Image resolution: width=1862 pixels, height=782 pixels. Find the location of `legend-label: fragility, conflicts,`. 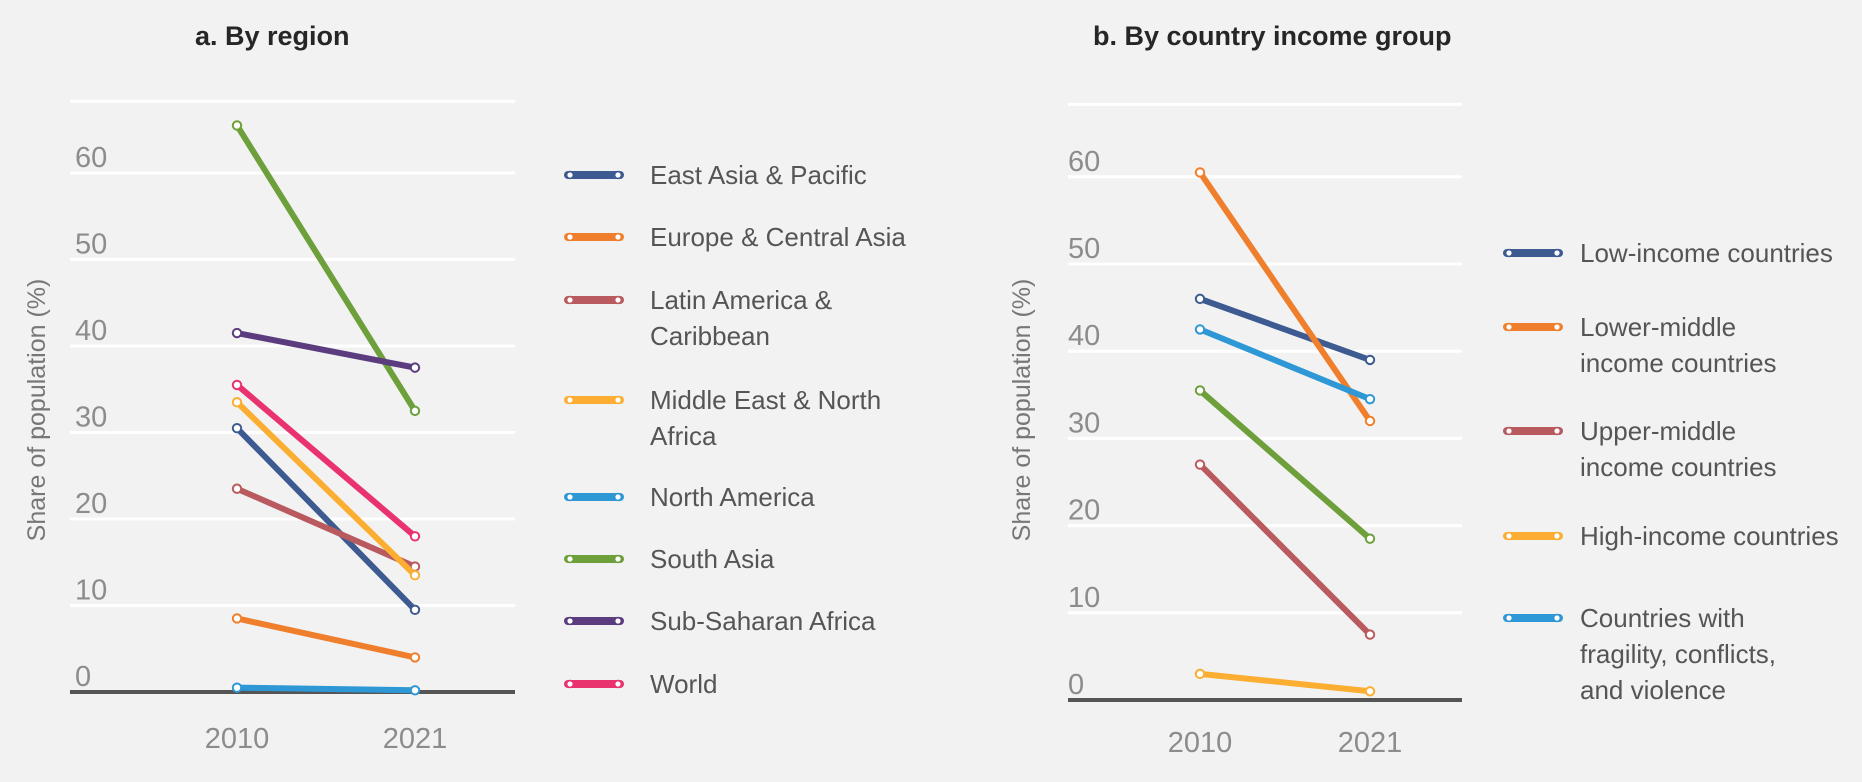

legend-label: fragility, conflicts, is located at coordinates (1678, 654).